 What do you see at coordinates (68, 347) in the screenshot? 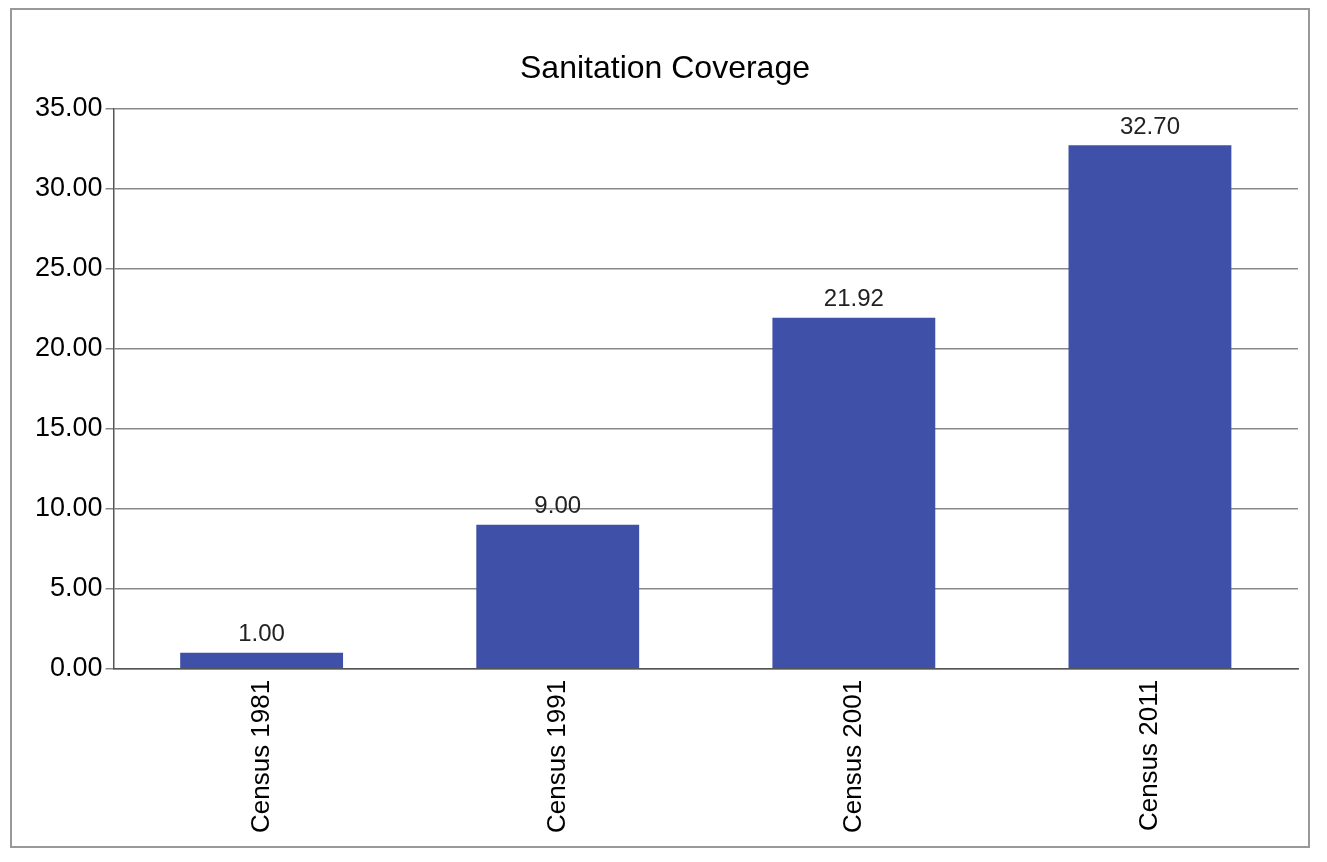
I see `y-tick-label: 20.00` at bounding box center [68, 347].